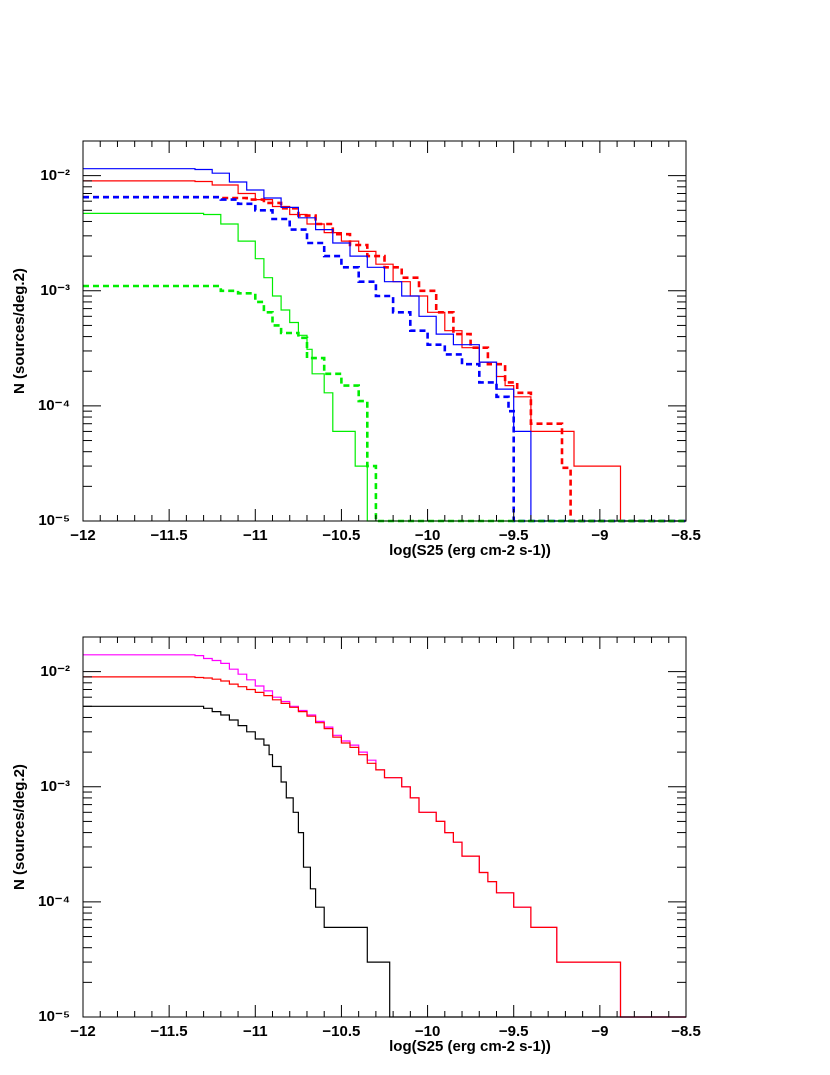 This screenshot has width=830, height=1075. What do you see at coordinates (19, 331) in the screenshot?
I see `top-y-axis-title: N (sources/deg.2)` at bounding box center [19, 331].